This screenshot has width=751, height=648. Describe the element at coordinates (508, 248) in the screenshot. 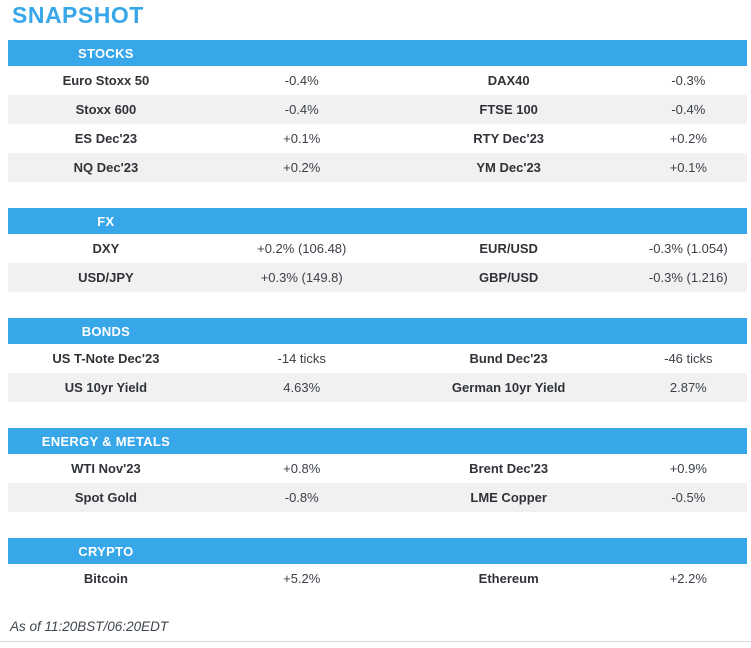

I see `instrument-label: EUR/USD` at that location.